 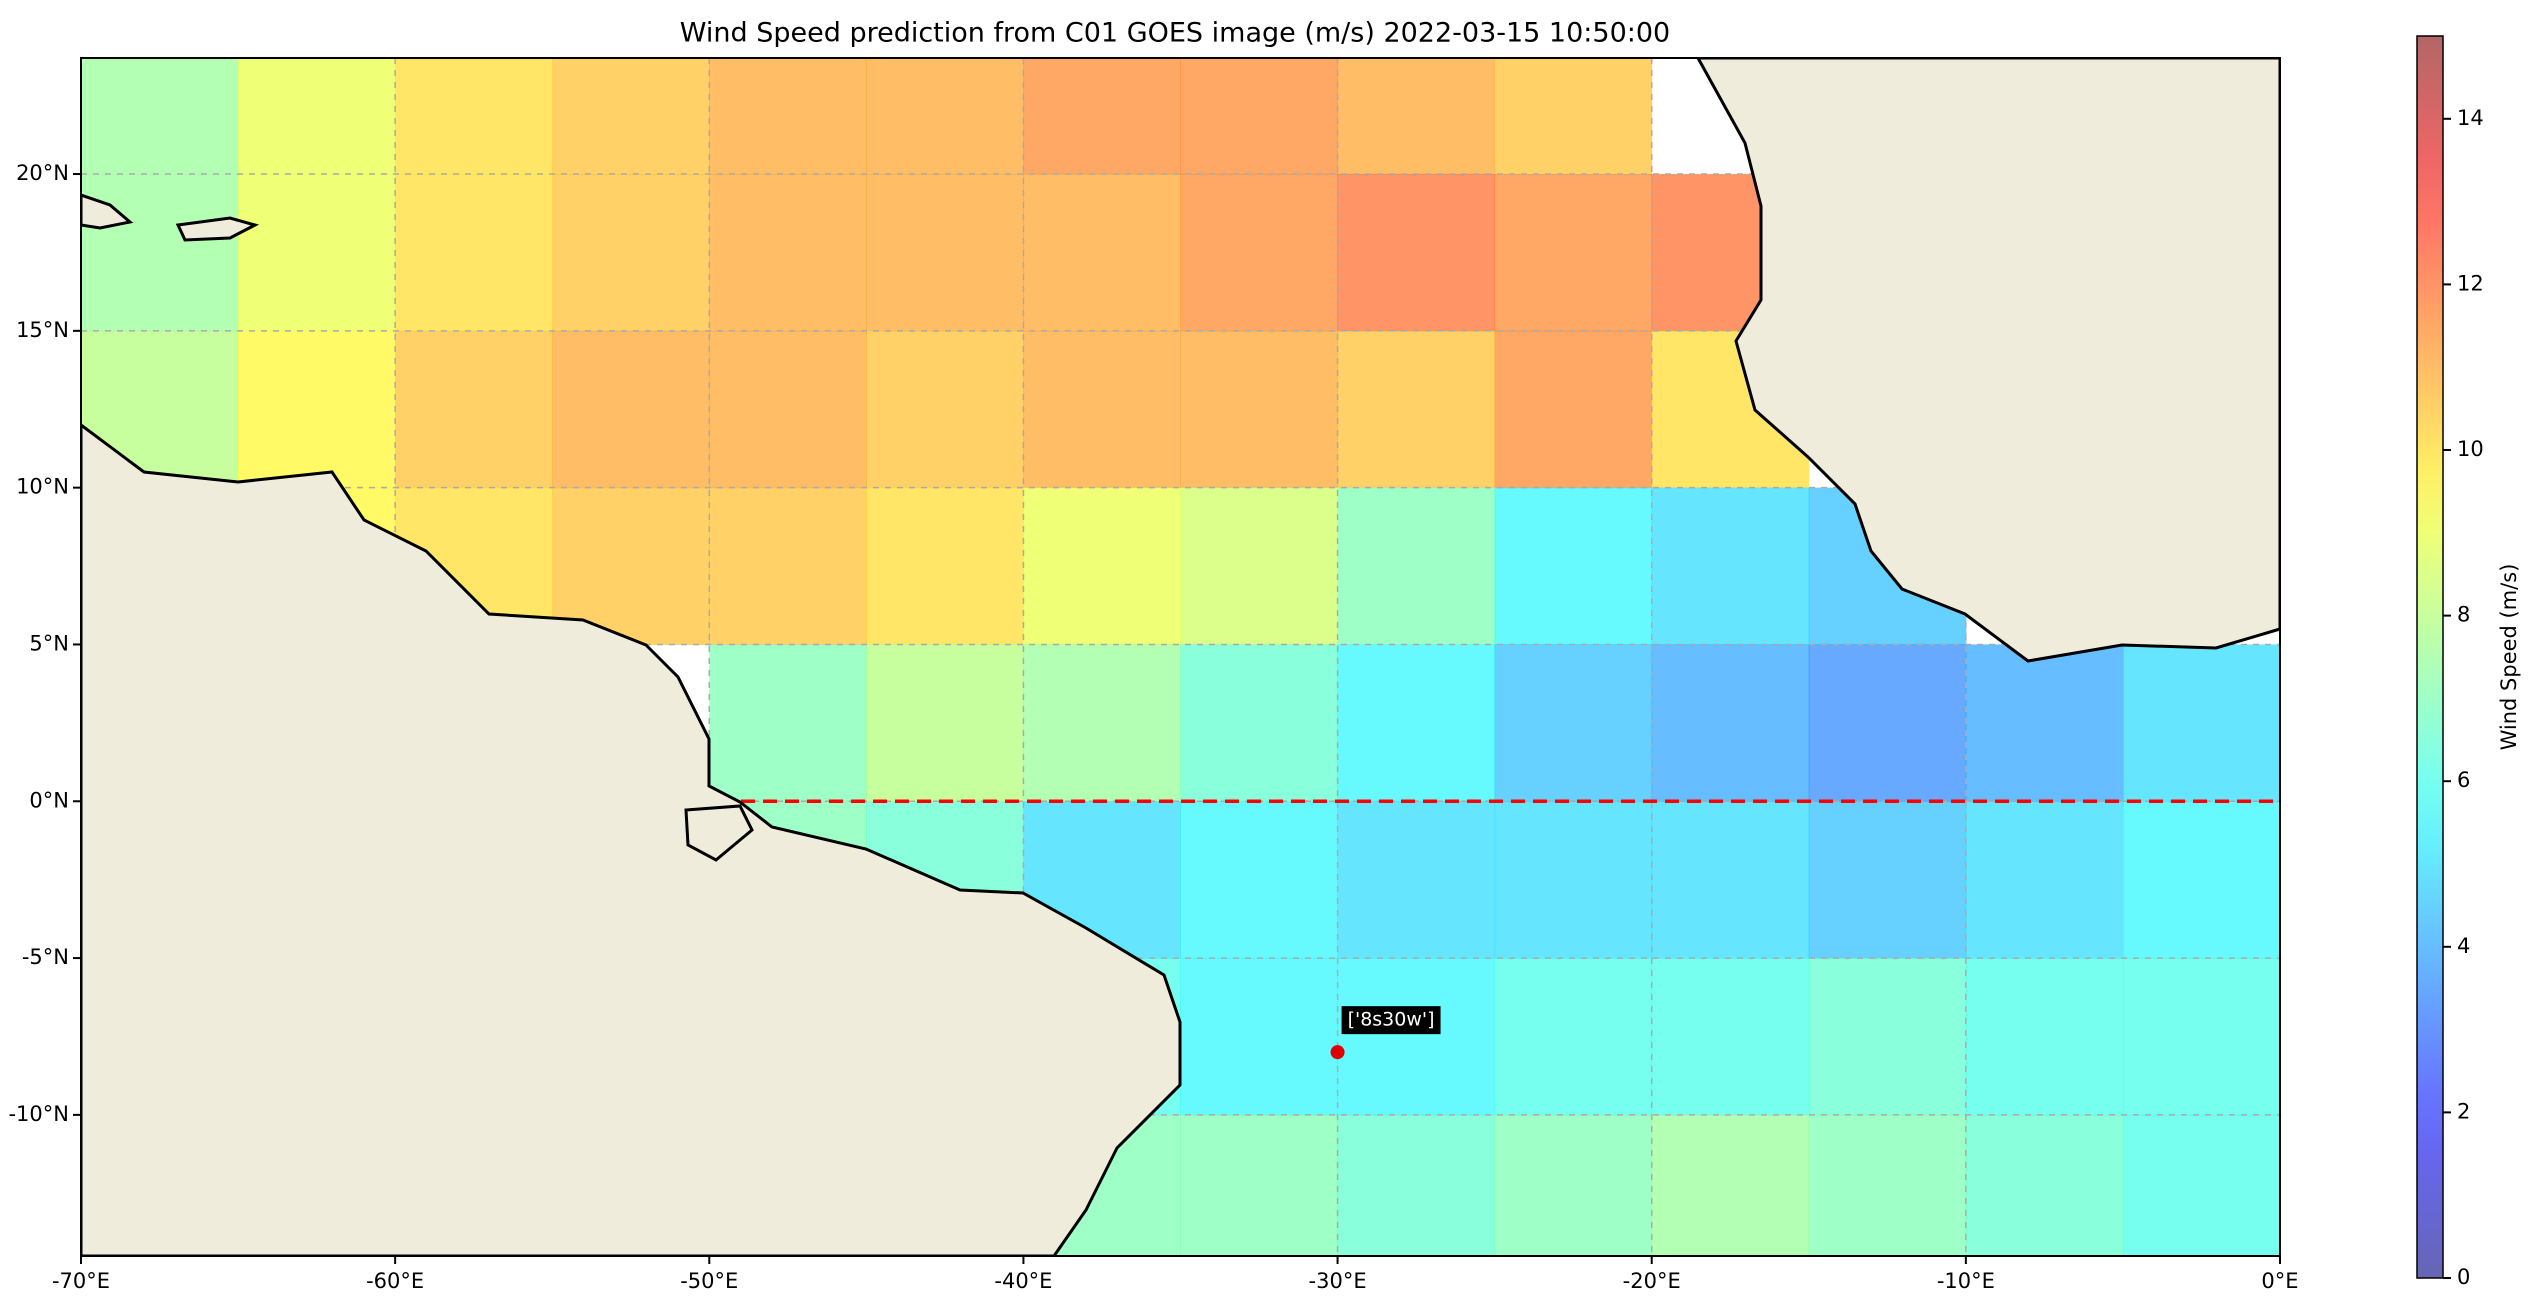 What do you see at coordinates (1337, 1052) in the screenshot?
I see `annotation-point` at bounding box center [1337, 1052].